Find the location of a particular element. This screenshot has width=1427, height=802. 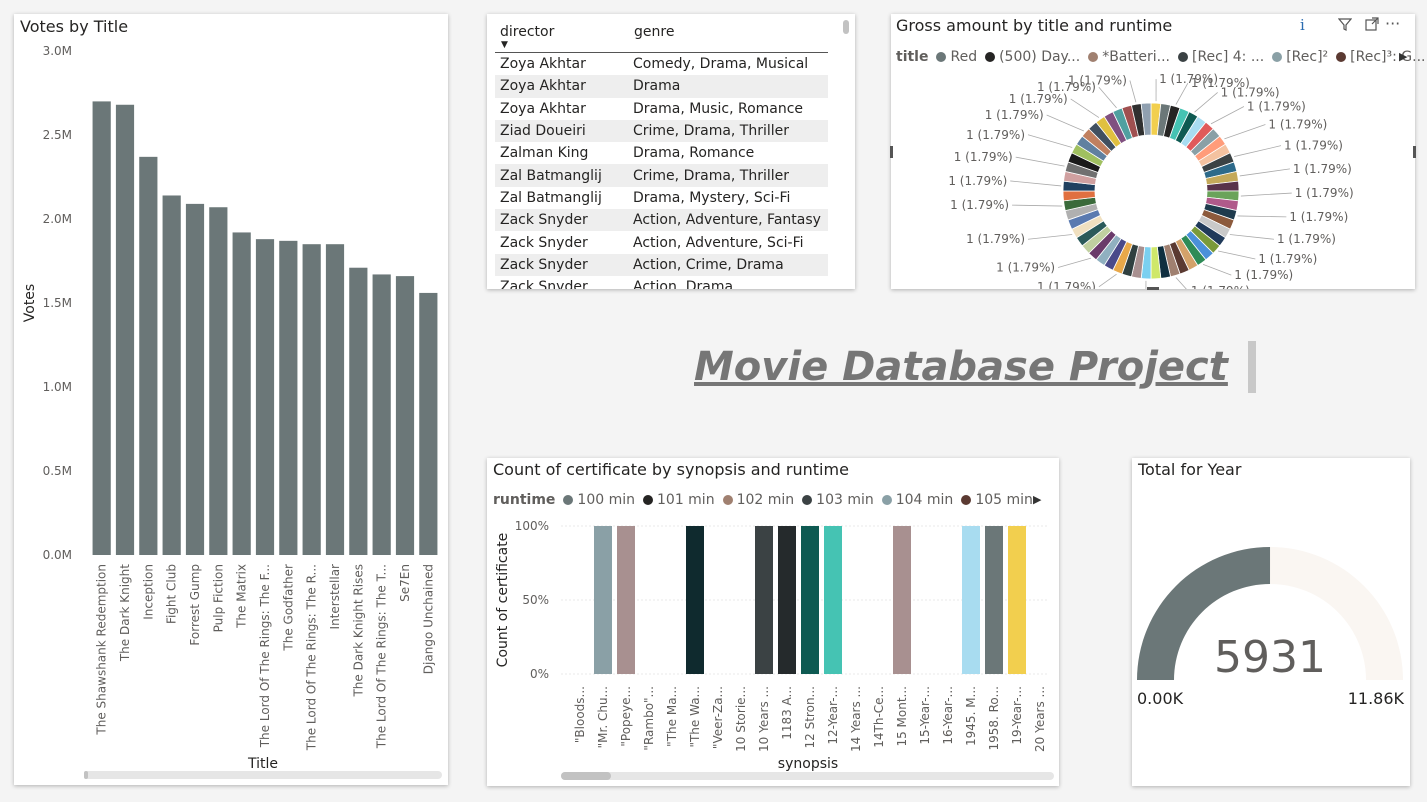

table-row: Zoya Akhtar Drama is located at coordinates (661, 86).